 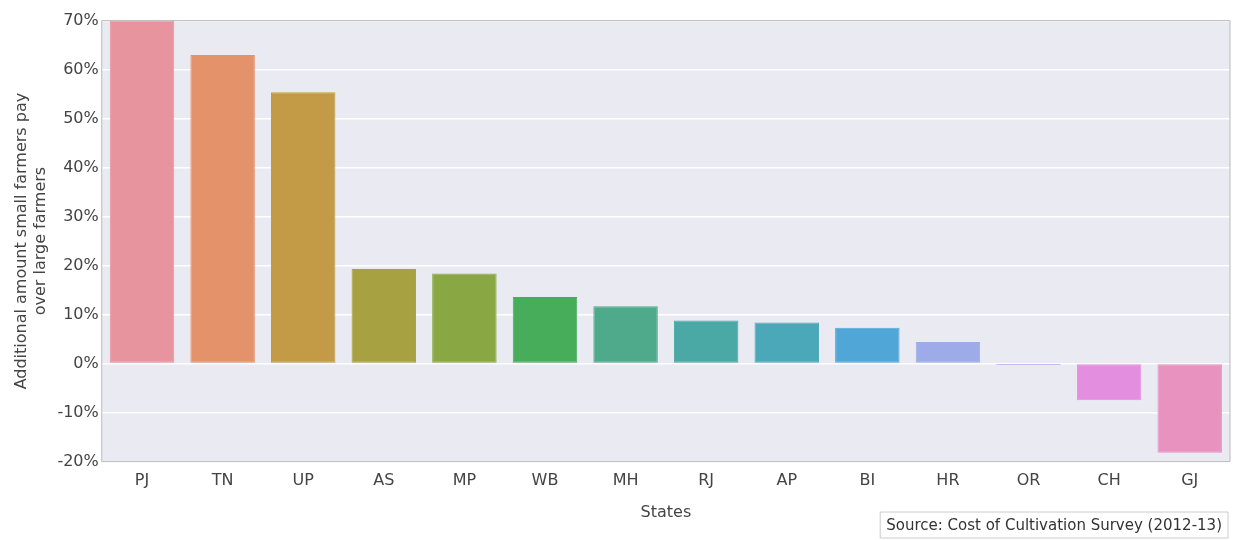 I want to click on y-tick-label: 30%, so click(x=81, y=215).